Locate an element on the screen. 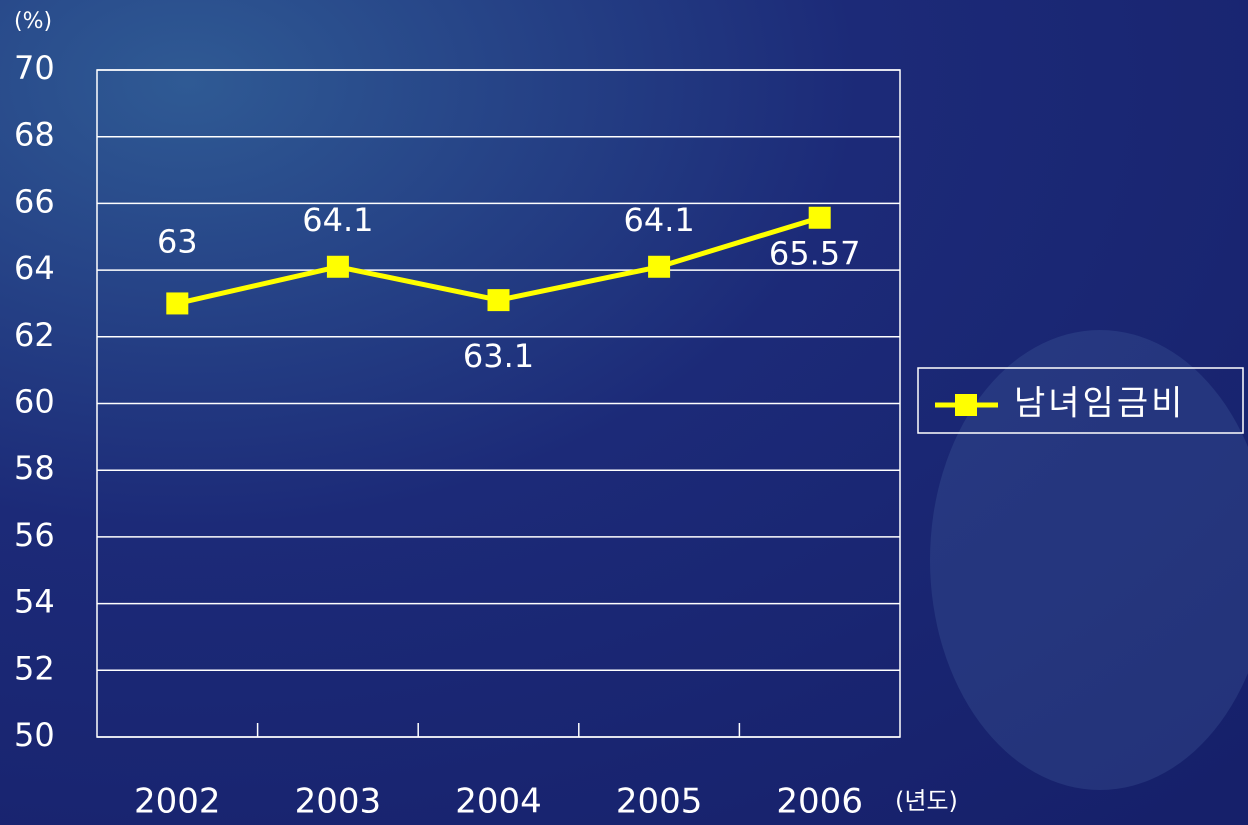 The image size is (1248, 825). x-tick-label: 2006 is located at coordinates (819, 802).